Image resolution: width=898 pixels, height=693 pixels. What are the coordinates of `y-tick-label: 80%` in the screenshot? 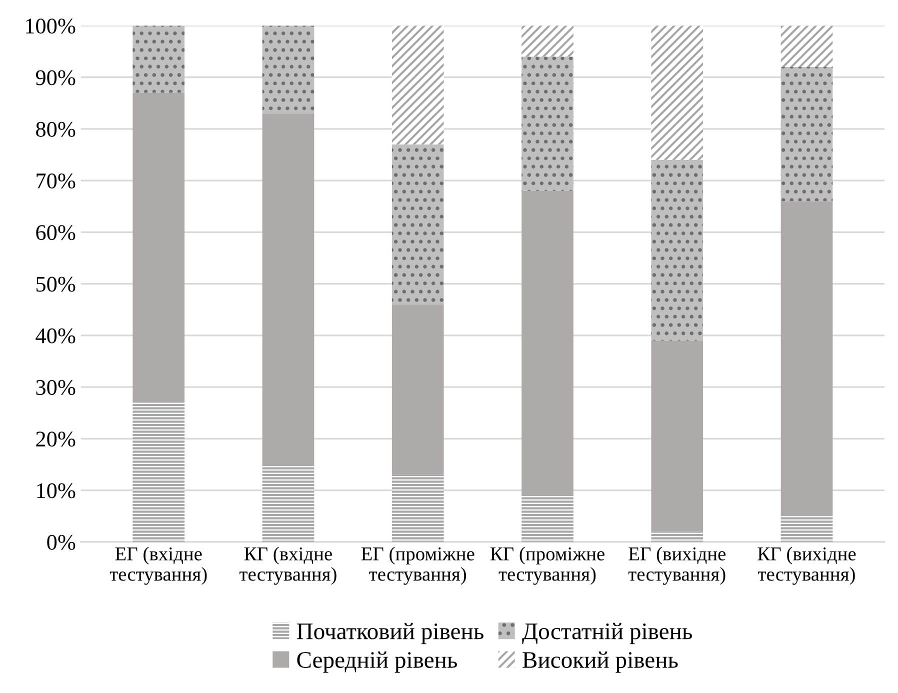 It's located at (56, 129).